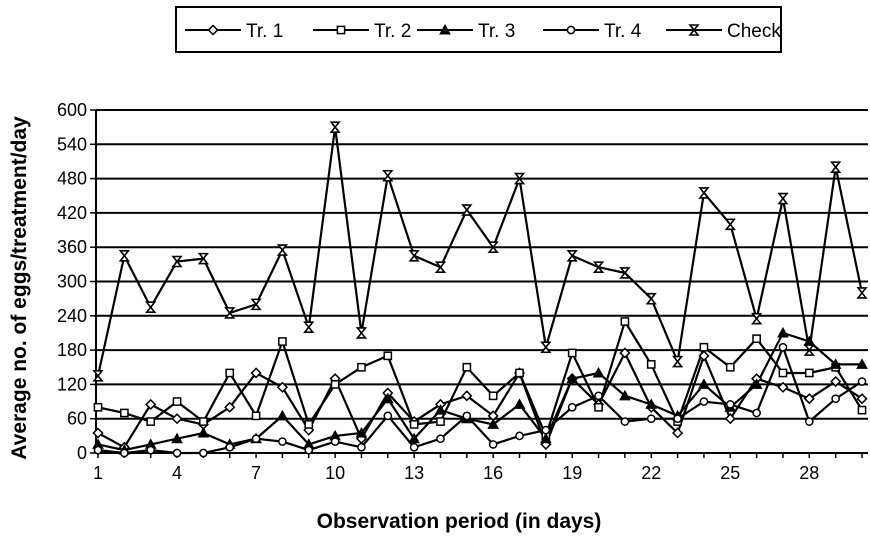  Describe the element at coordinates (77, 419) in the screenshot. I see `y-tick-label: 60` at that location.